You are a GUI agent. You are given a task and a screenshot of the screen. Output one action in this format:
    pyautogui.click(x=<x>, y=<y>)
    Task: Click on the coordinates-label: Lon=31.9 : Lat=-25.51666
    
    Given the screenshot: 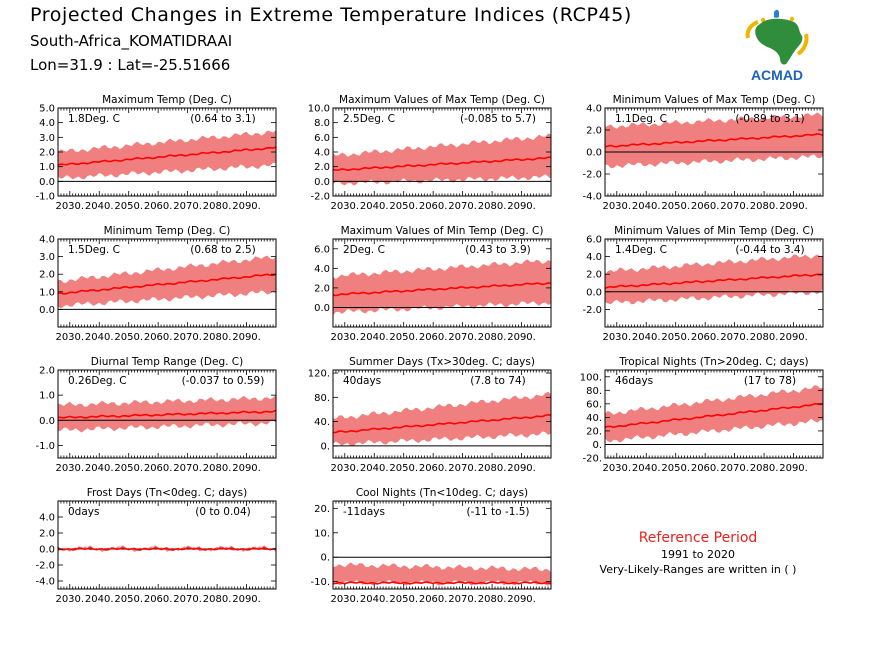 What is the action you would take?
    pyautogui.click(x=130, y=65)
    